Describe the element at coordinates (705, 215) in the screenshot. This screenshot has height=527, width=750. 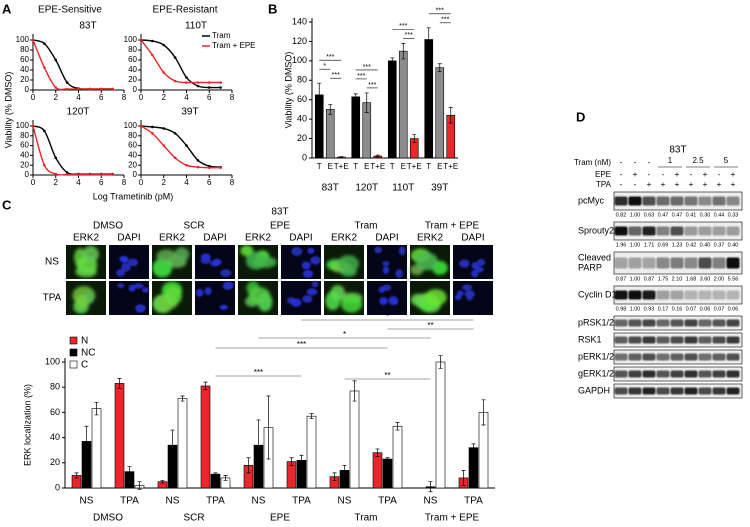
I see `quantification: 0.30` at that location.